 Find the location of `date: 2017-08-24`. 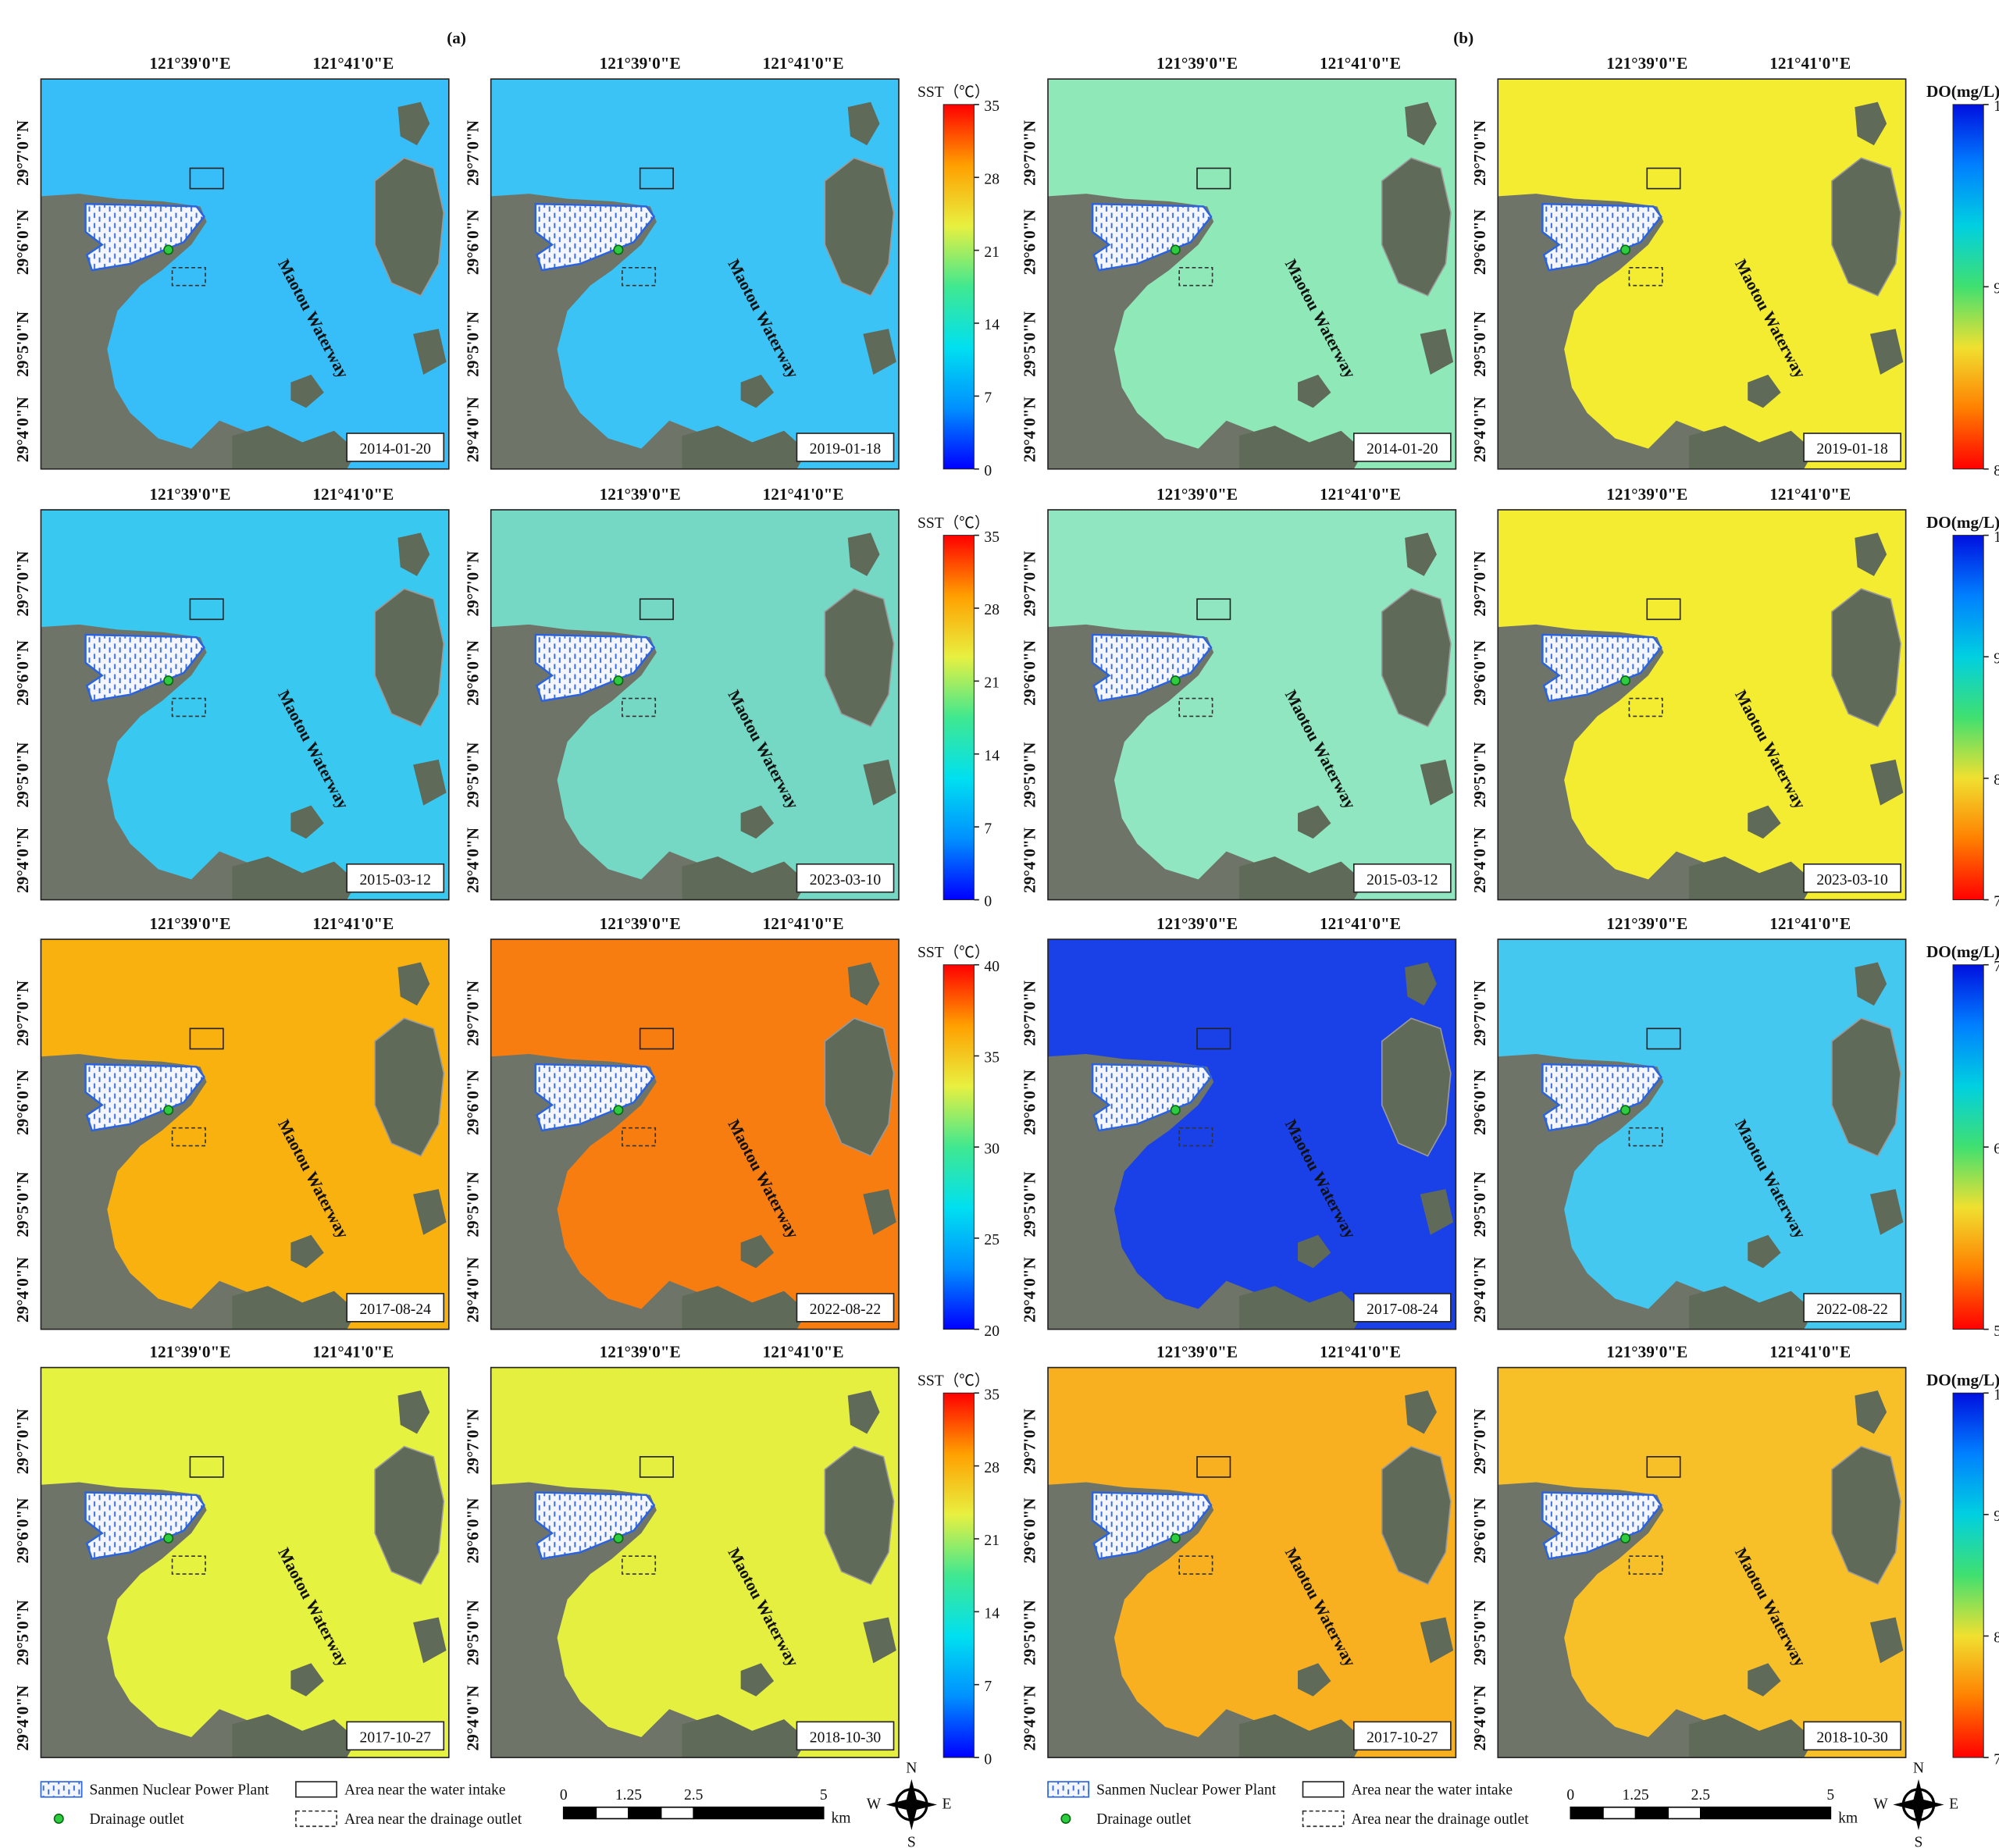

date: 2017-08-24 is located at coordinates (1402, 1309).